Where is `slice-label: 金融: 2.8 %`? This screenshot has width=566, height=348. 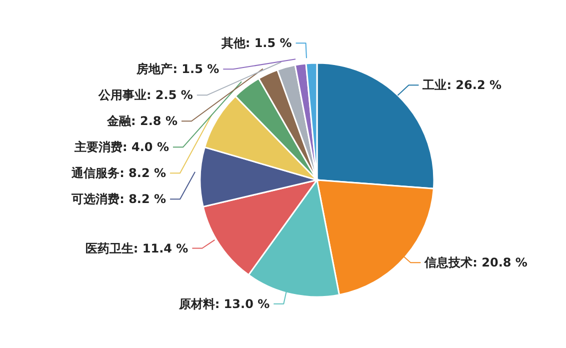
slice-label: 金融: 2.8 % is located at coordinates (142, 121).